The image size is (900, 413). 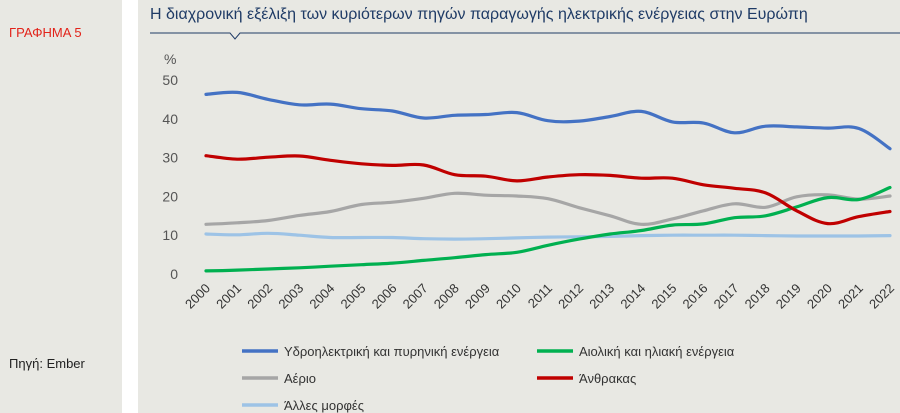 What do you see at coordinates (850, 296) in the screenshot?
I see `x-tick-label: 2021` at bounding box center [850, 296].